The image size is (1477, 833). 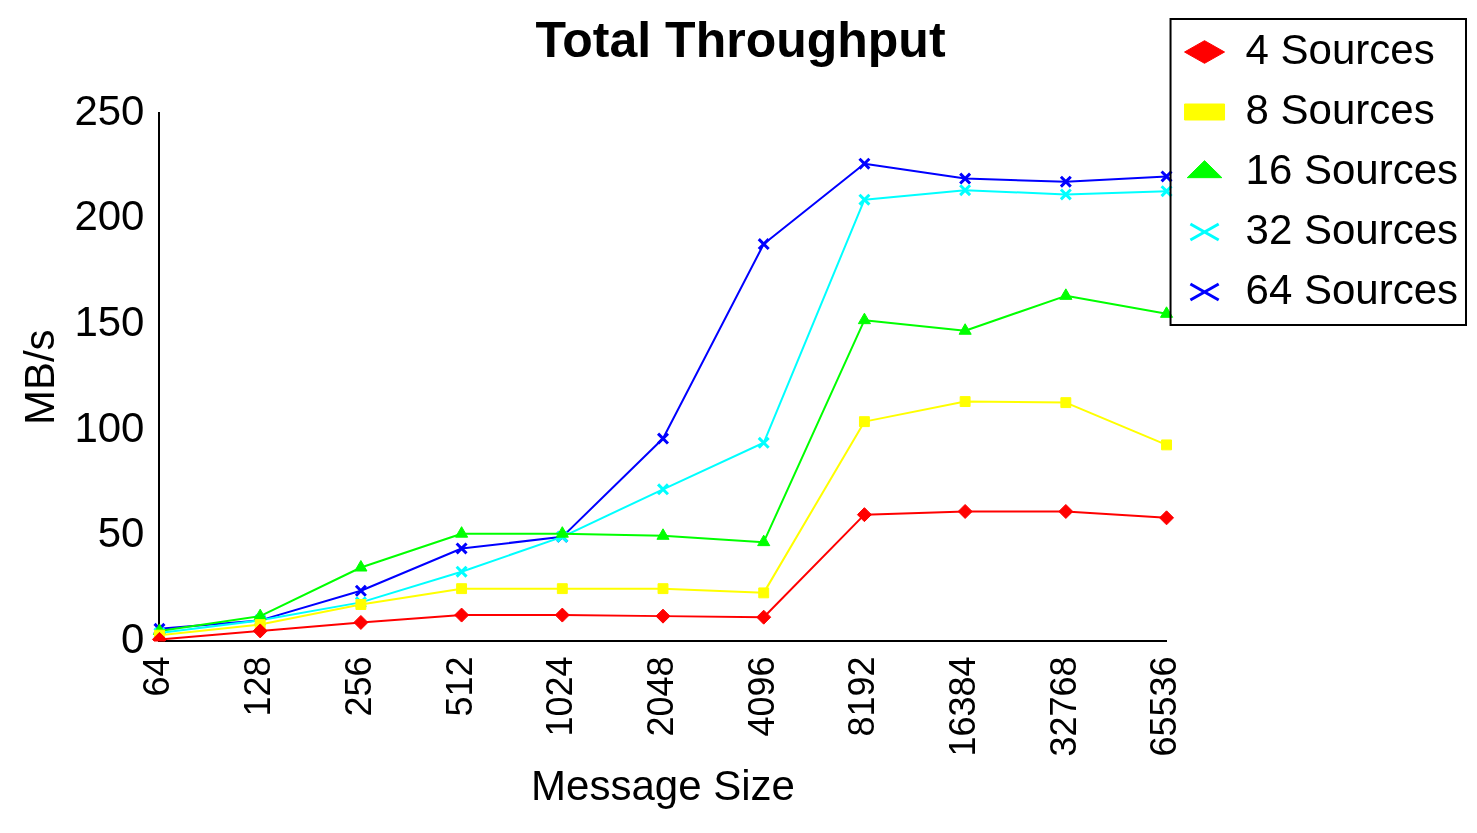 I want to click on x-tick-label: 32768, so click(x=1063, y=706).